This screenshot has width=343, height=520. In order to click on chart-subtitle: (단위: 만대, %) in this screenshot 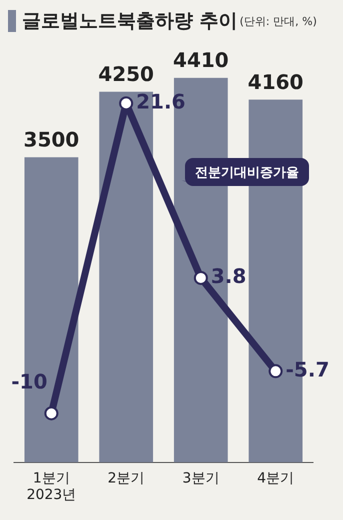, I will do `click(278, 21)`.